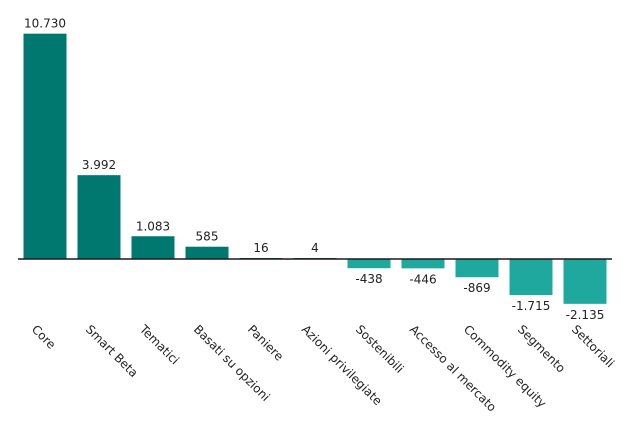  I want to click on category-label: Settoriali, so click(593, 346).